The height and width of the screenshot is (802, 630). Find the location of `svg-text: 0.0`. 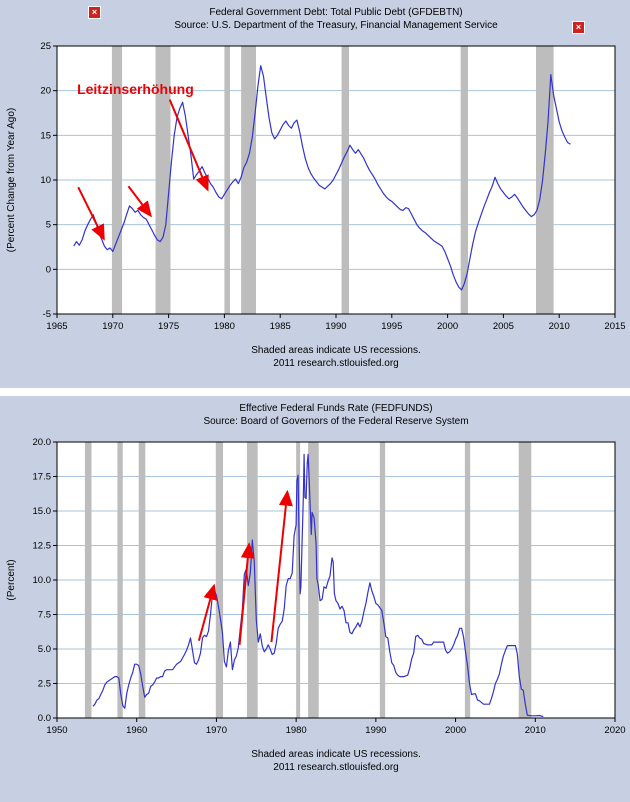

svg-text: 0.0 is located at coordinates (44, 718).